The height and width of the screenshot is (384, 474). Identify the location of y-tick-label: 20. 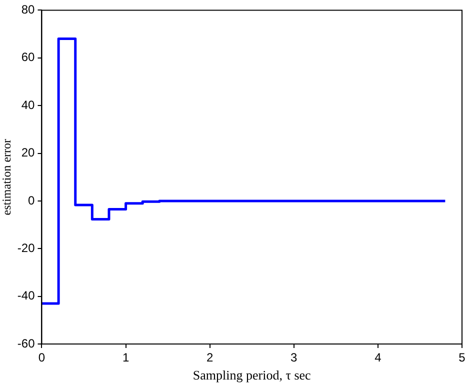
(28, 153).